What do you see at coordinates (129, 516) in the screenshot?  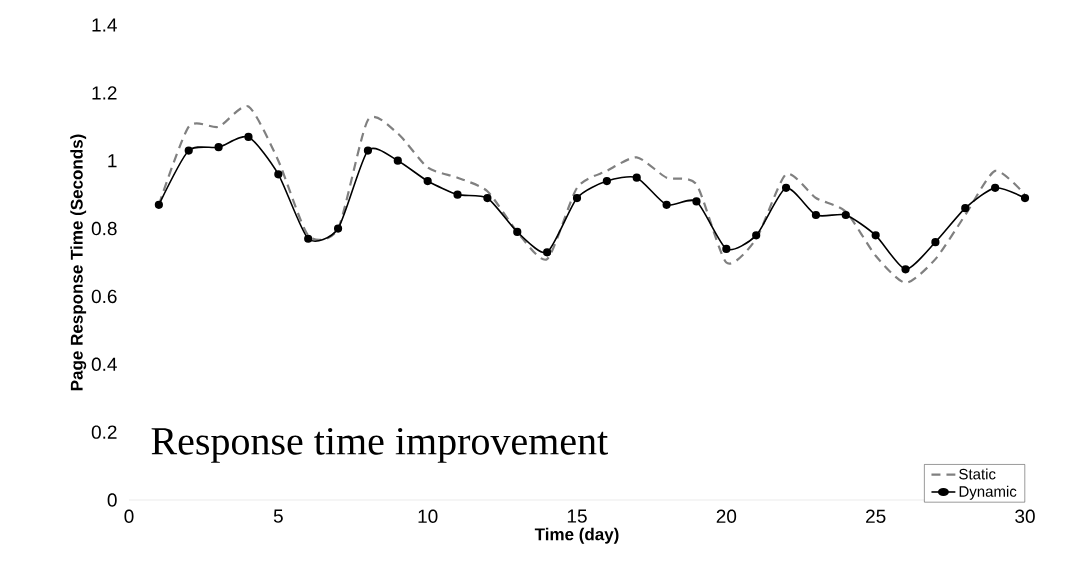 I see `x-tick-label: 0` at bounding box center [129, 516].